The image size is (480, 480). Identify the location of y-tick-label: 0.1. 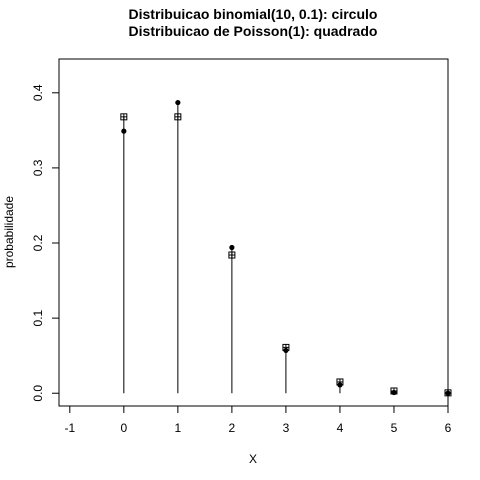
(38, 317).